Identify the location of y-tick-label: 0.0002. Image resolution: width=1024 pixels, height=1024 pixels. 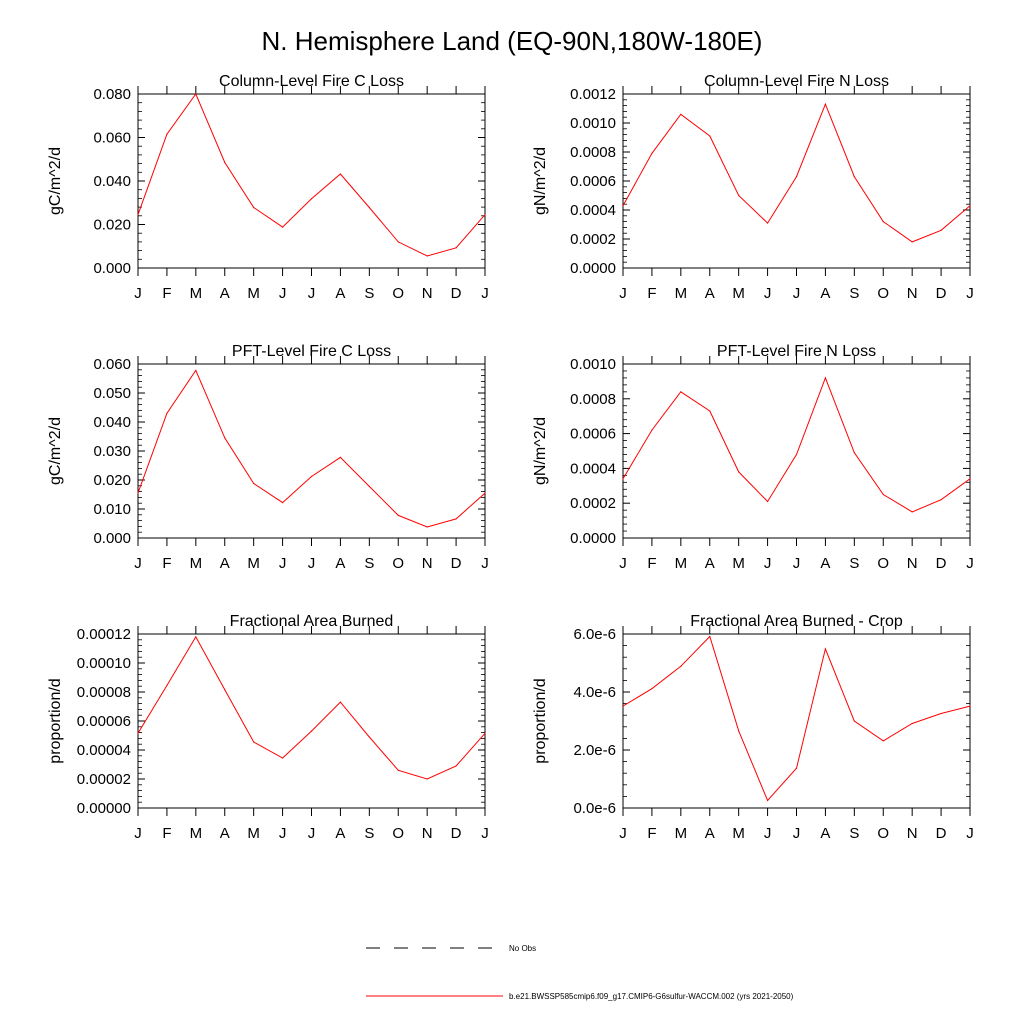
(593, 503).